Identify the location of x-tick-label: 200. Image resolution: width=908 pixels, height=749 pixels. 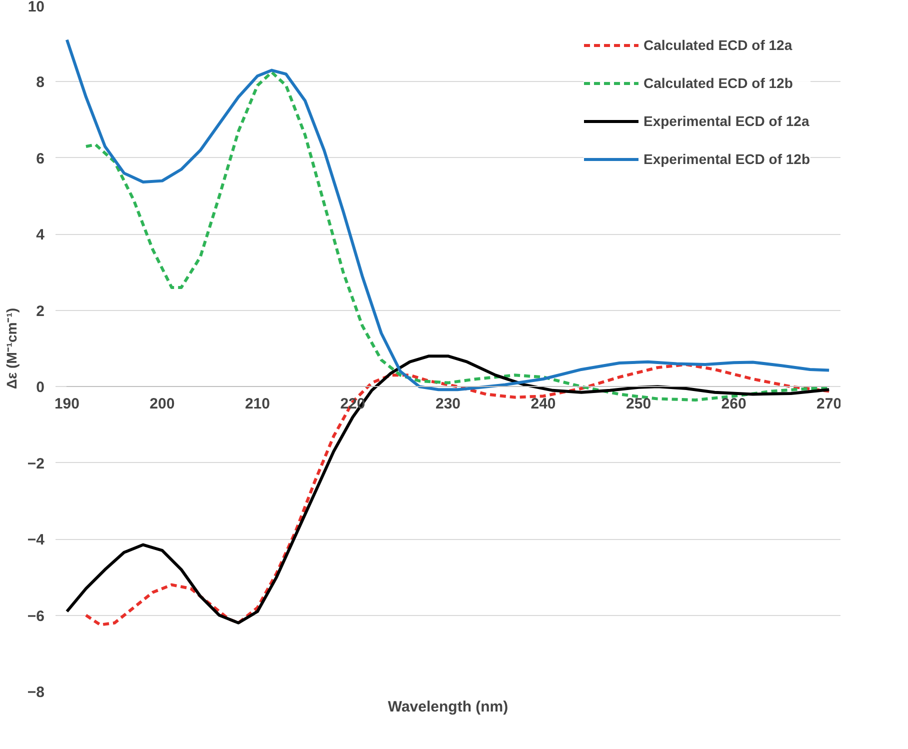
(162, 404).